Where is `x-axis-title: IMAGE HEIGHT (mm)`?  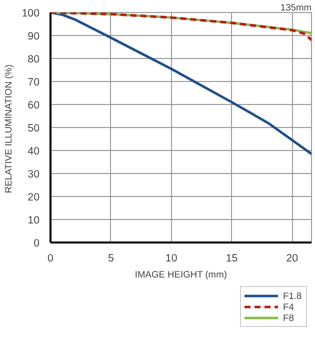 x-axis-title: IMAGE HEIGHT (mm) is located at coordinates (180, 275).